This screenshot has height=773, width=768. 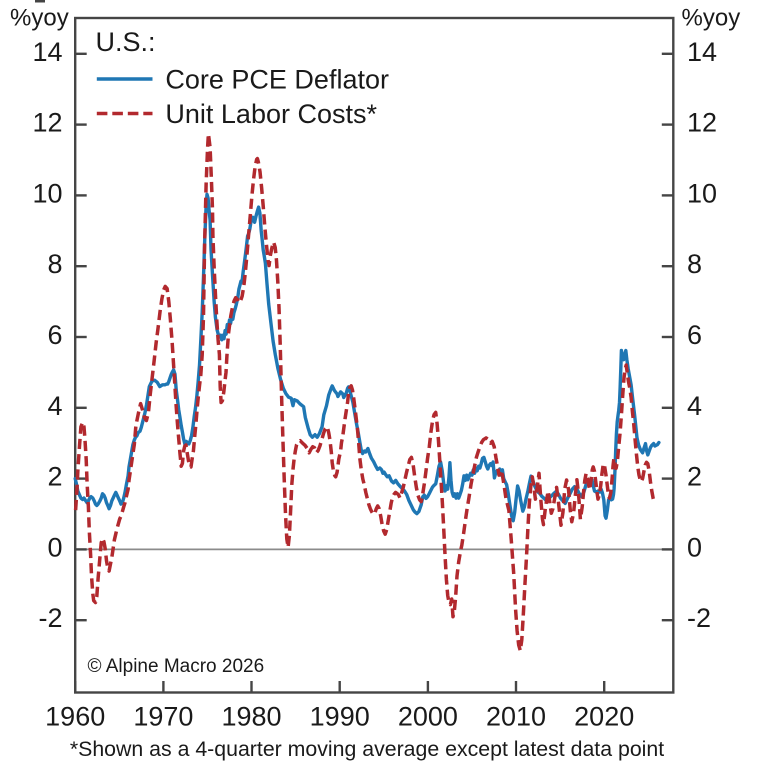 I want to click on svg-text: 2000, so click(x=428, y=717).